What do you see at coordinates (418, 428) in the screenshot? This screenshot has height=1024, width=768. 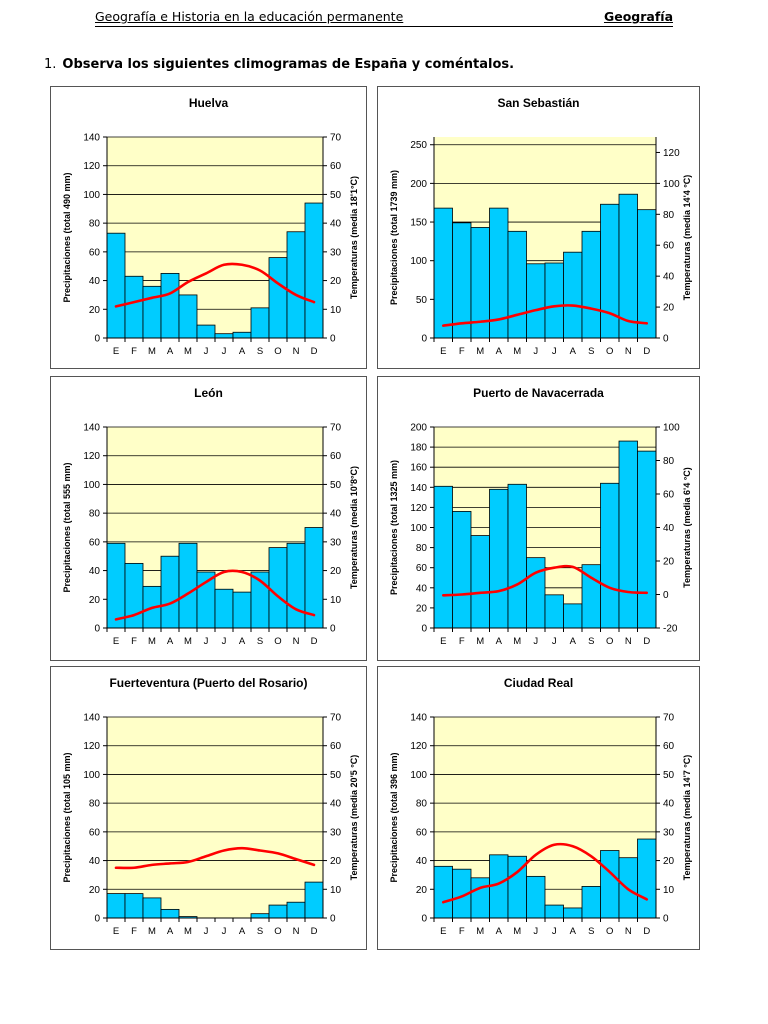 I see `tick-label-left: 200` at bounding box center [418, 428].